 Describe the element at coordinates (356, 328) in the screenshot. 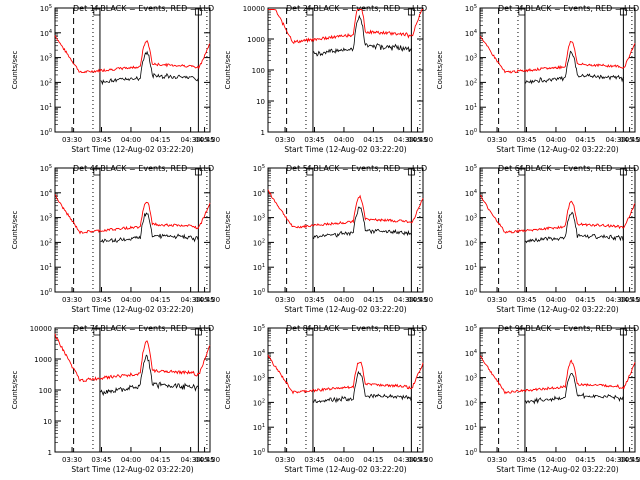

I see `panel-title: Det 8f BLACK = Events, RED = LLD` at that location.